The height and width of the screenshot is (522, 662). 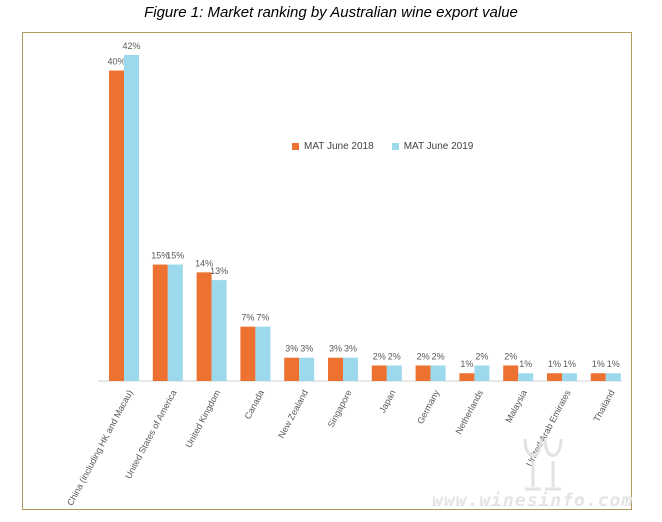 I want to click on data-label-2019-5: 3%, so click(x=350, y=349).